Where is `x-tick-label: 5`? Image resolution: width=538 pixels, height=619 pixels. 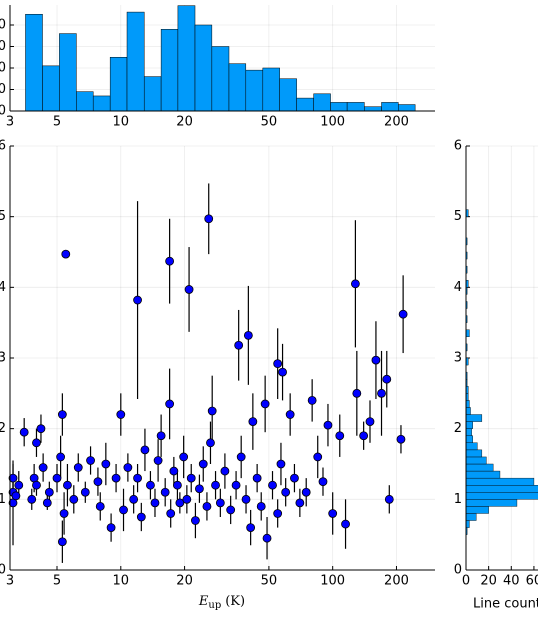 x-tick-label: 5 is located at coordinates (57, 122).